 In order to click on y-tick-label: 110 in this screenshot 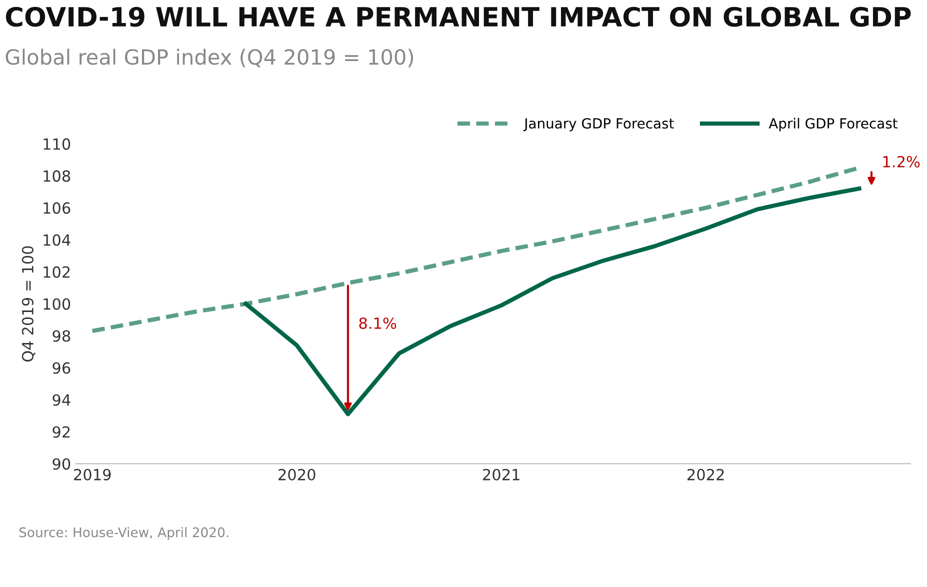, I will do `click(57, 144)`.